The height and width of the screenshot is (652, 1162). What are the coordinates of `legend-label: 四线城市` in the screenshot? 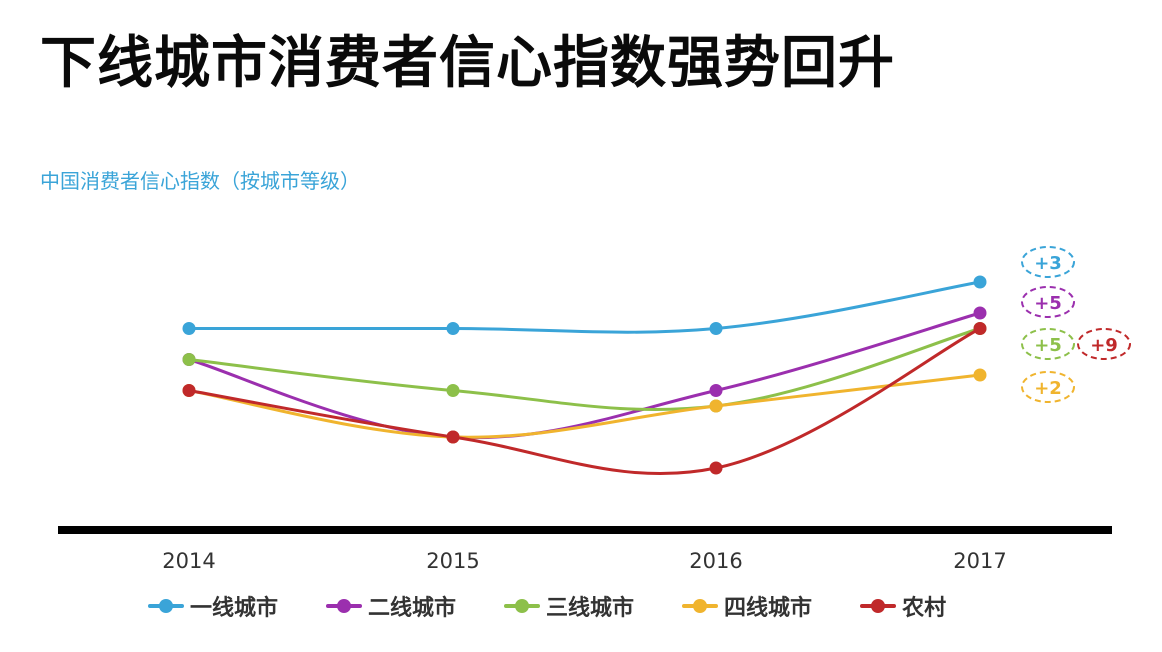 It's located at (768, 608).